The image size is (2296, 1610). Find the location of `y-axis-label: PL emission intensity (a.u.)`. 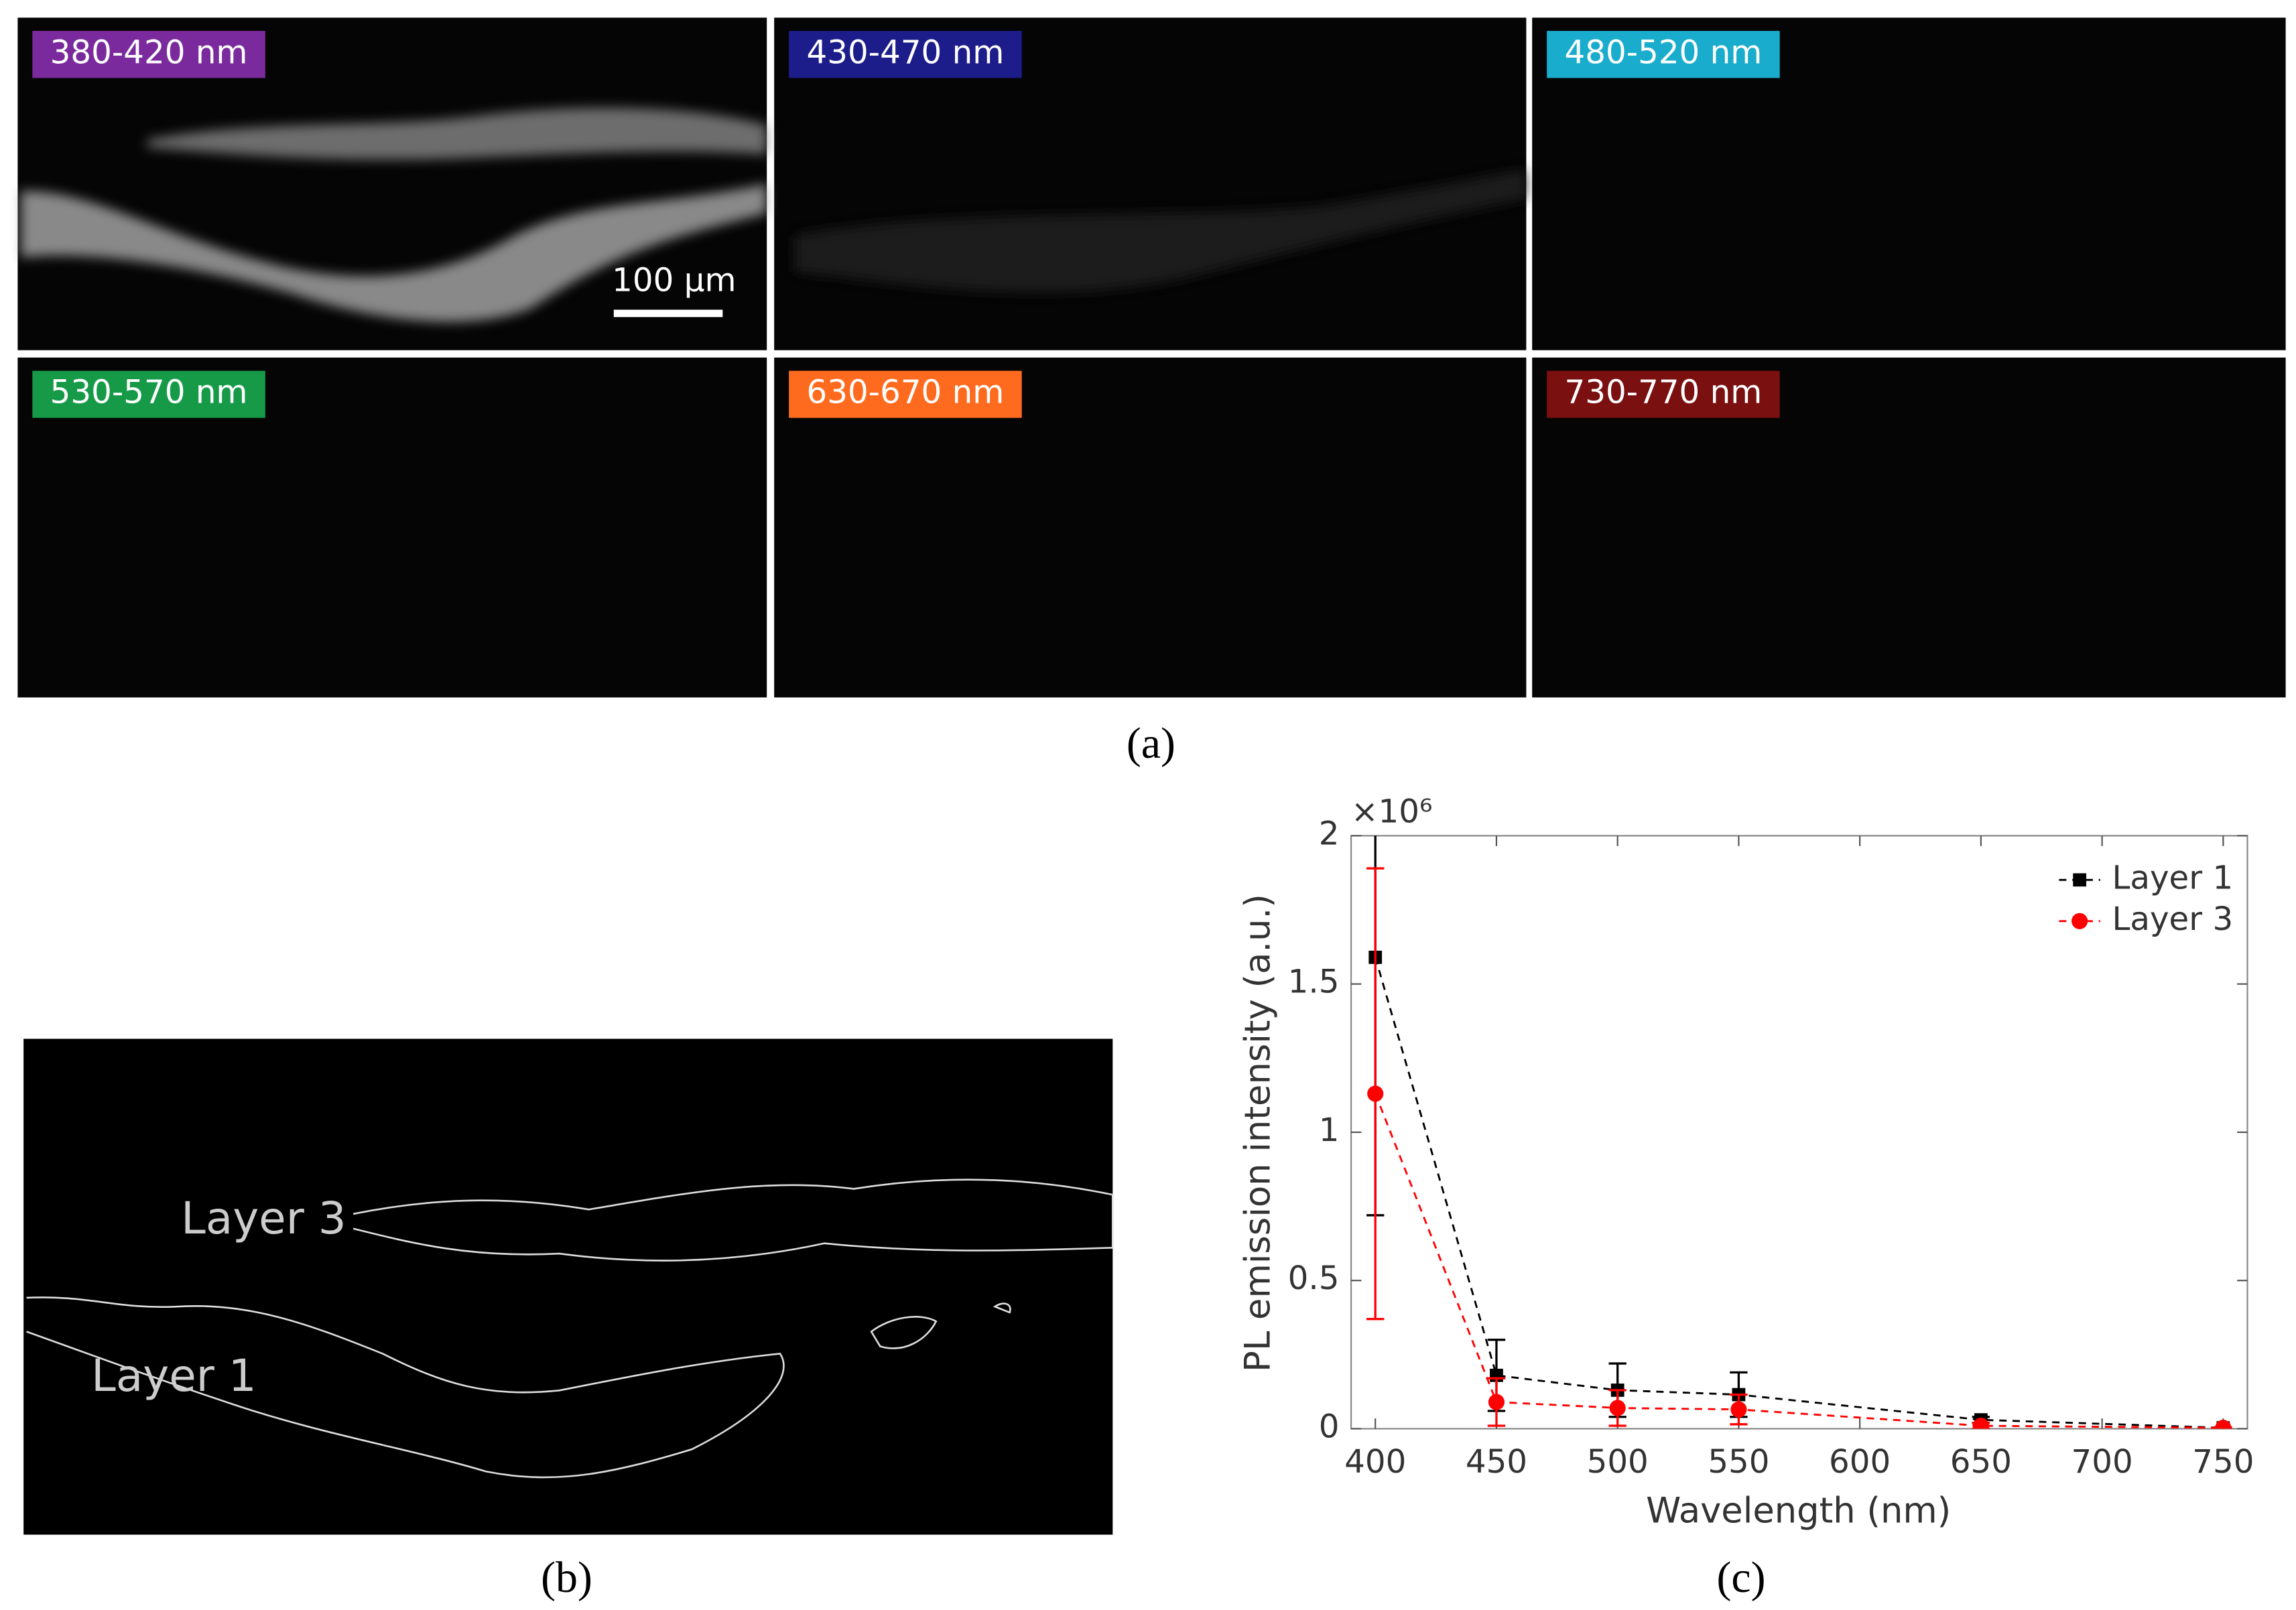

y-axis-label: PL emission intensity (a.u.) is located at coordinates (1258, 1133).